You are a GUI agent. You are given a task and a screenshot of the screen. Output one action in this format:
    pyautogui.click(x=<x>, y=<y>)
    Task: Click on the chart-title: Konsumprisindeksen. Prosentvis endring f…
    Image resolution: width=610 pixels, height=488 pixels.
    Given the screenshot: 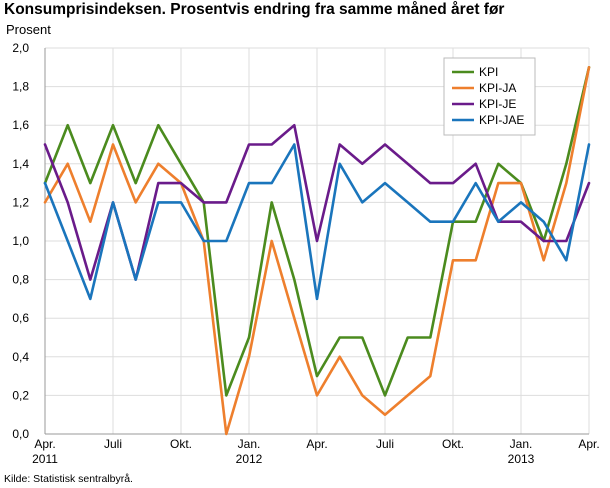 What is the action you would take?
    pyautogui.click(x=254, y=9)
    